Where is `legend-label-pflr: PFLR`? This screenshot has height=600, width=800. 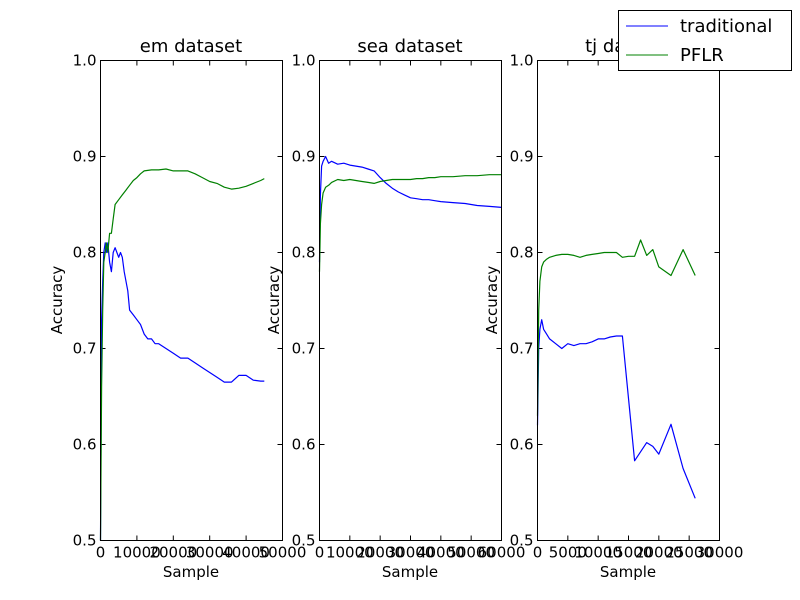 legend-label-pflr: PFLR is located at coordinates (702, 55).